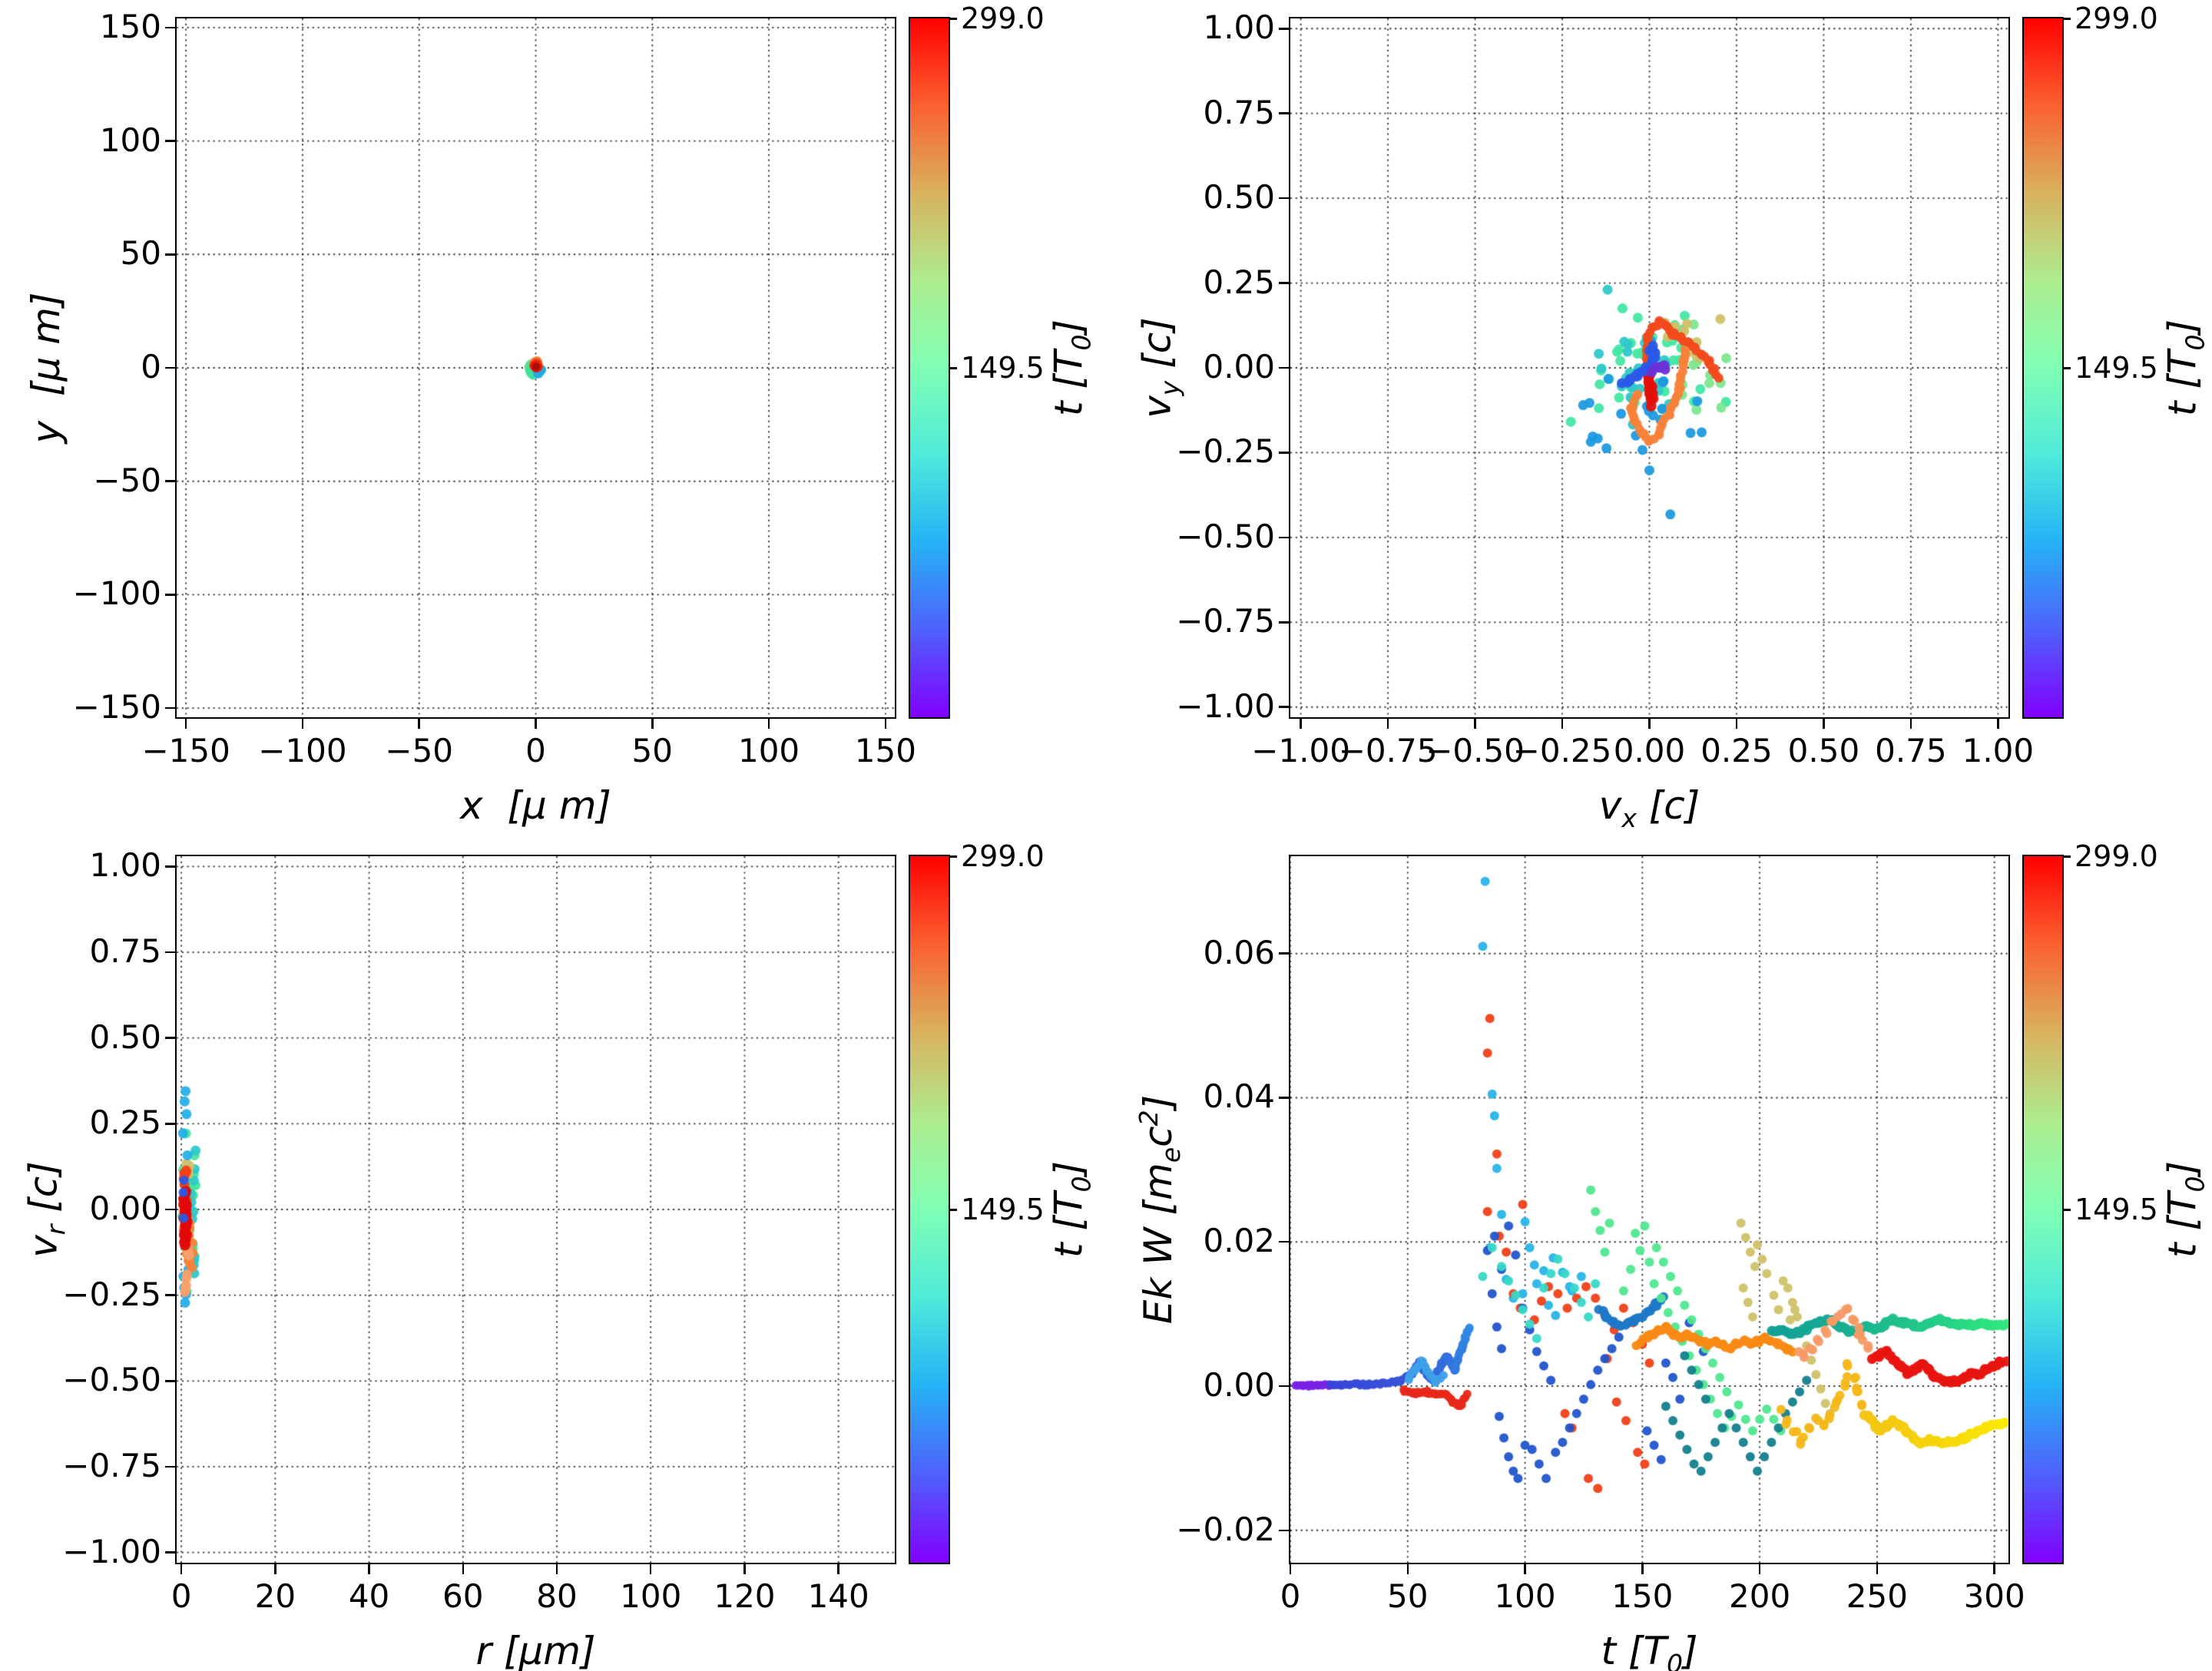 Image resolution: width=2212 pixels, height=1671 pixels. Describe the element at coordinates (1998, 750) in the screenshot. I see `x-tick-label: 1.00` at that location.